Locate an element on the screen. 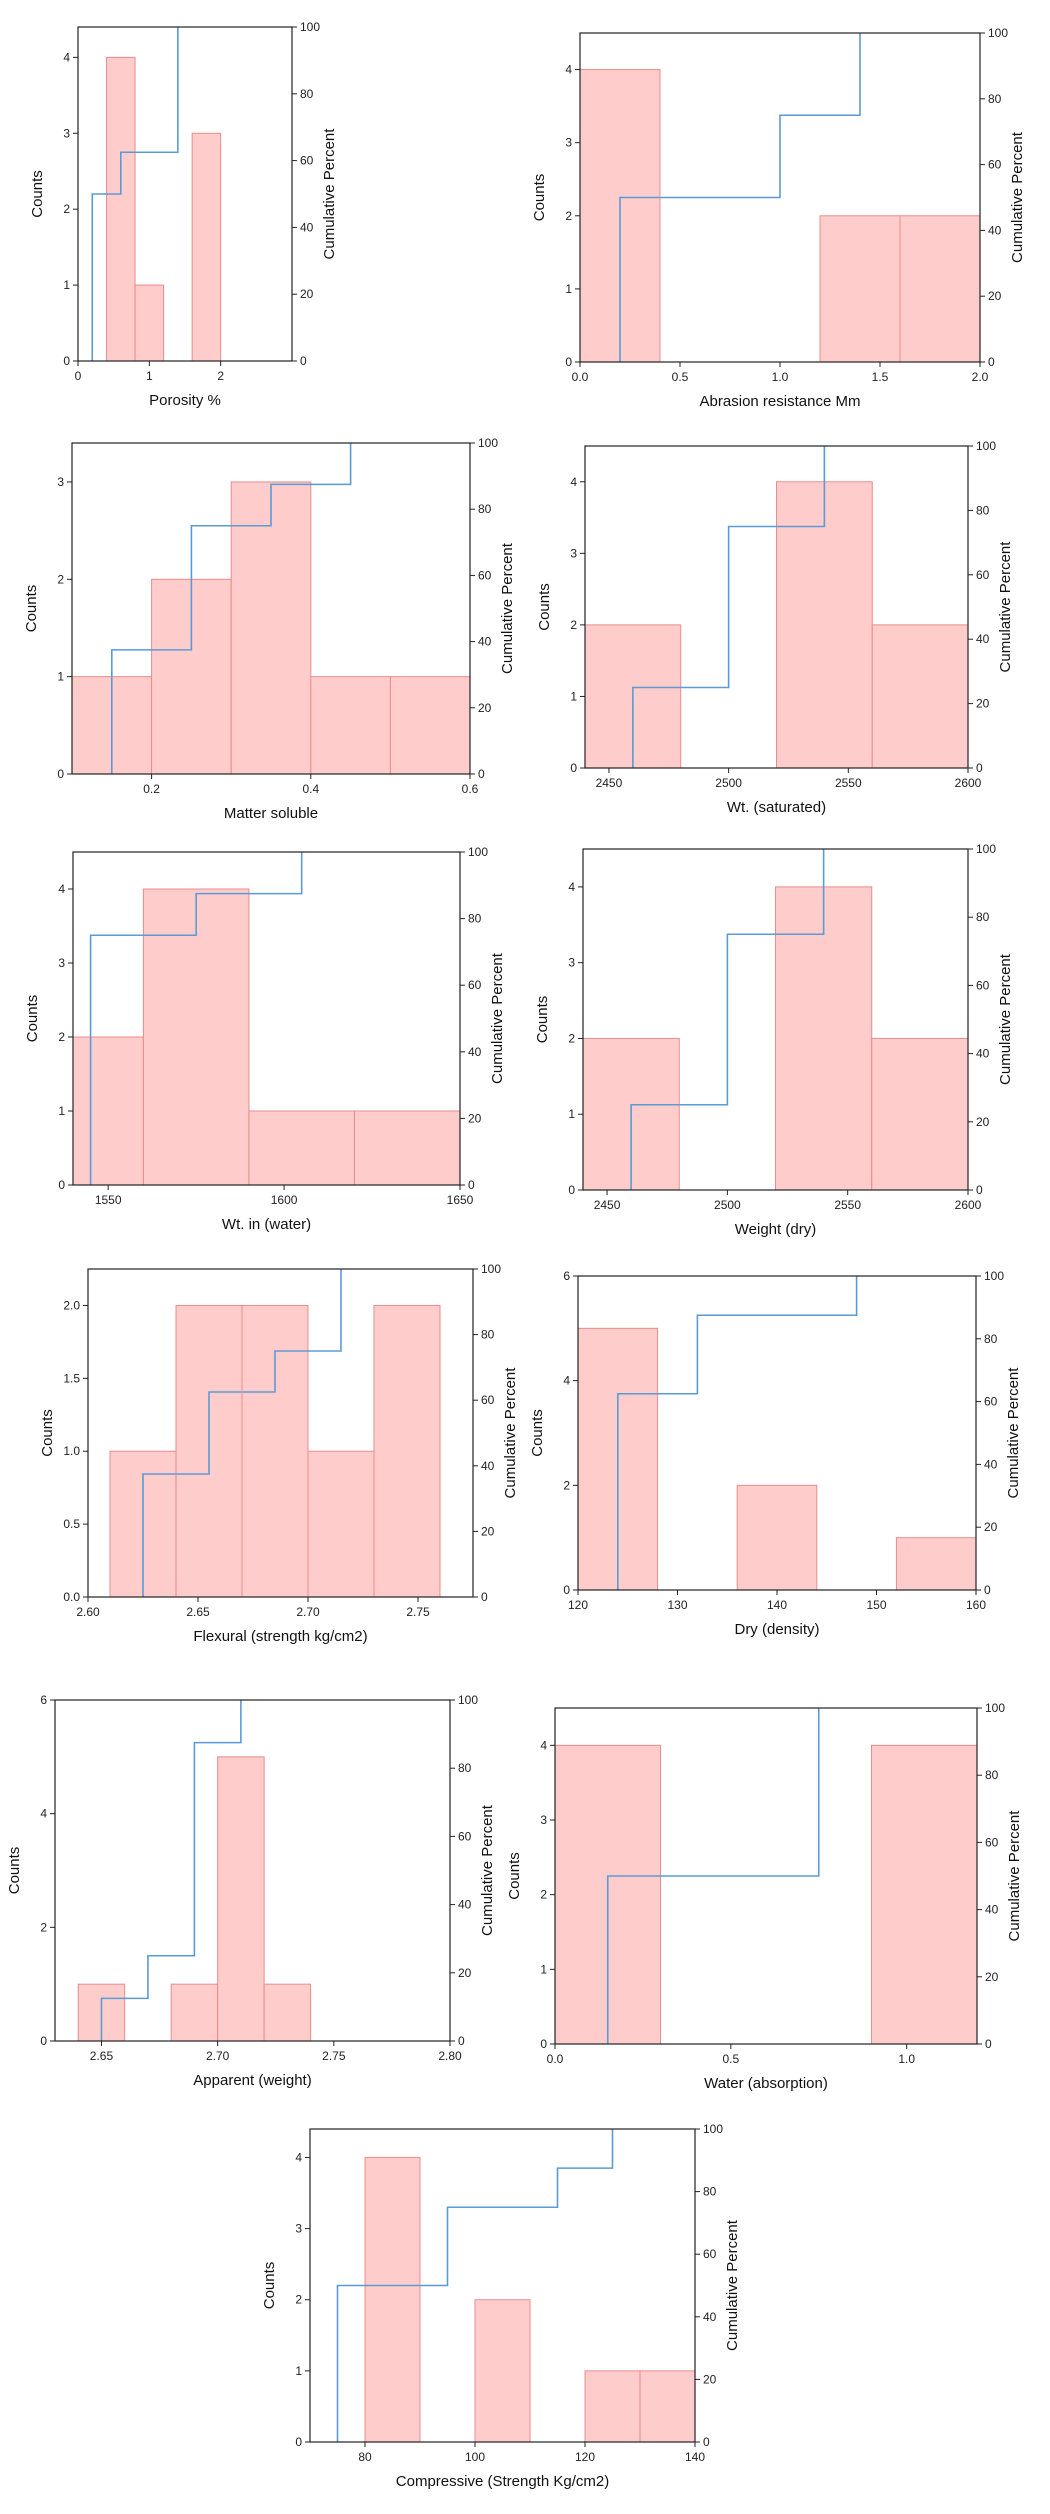 The image size is (1050, 2514). x-tick-label: 1650 is located at coordinates (460, 1200).